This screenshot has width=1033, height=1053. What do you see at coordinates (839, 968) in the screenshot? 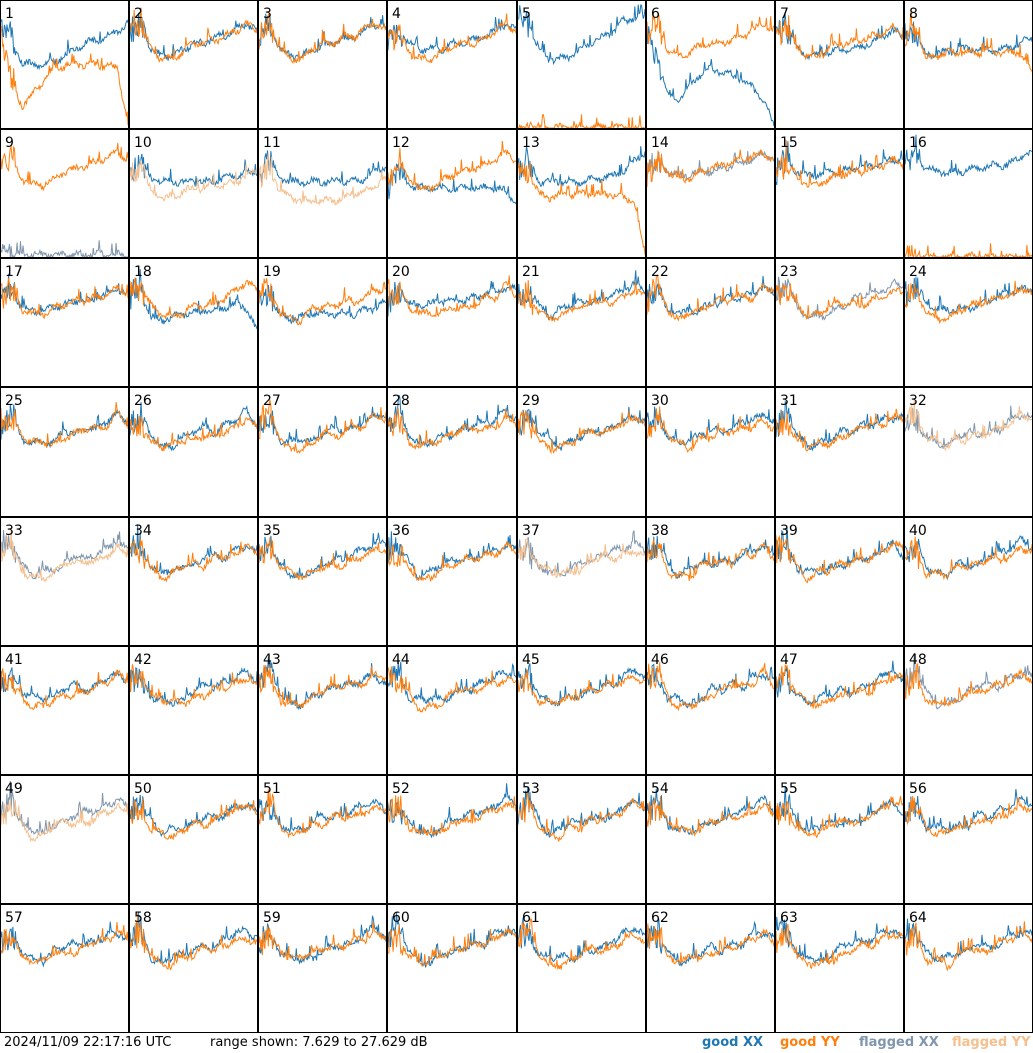
I see `panel-63: 63` at bounding box center [839, 968].